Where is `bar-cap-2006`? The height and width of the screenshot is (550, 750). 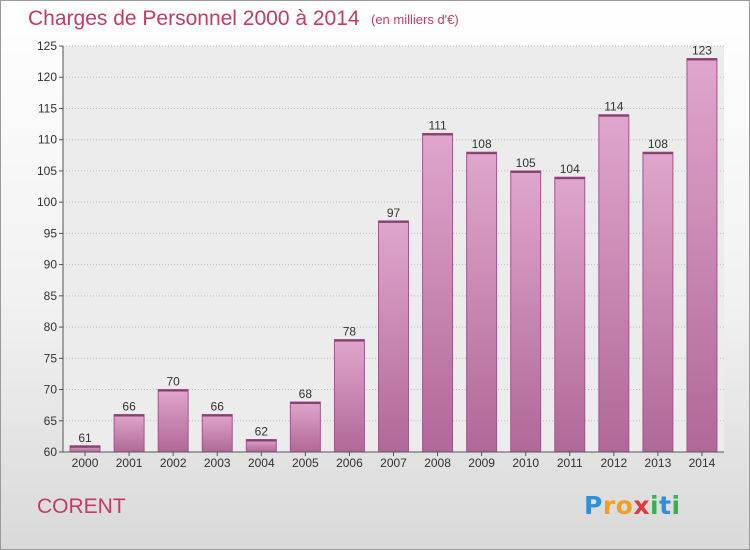 bar-cap-2006 is located at coordinates (349, 340).